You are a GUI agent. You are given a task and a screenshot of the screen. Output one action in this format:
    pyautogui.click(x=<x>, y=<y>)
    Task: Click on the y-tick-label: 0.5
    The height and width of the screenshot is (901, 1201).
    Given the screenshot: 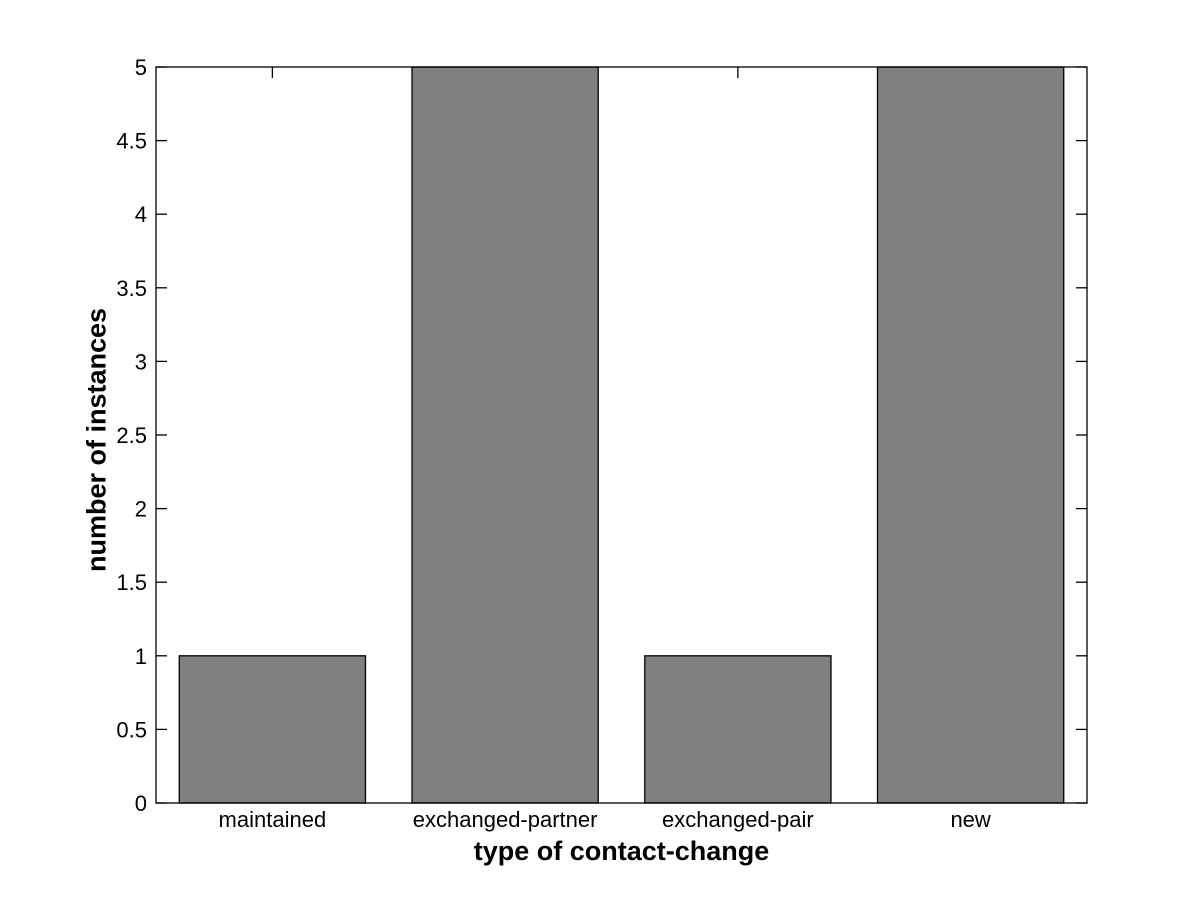 What is the action you would take?
    pyautogui.click(x=131, y=729)
    